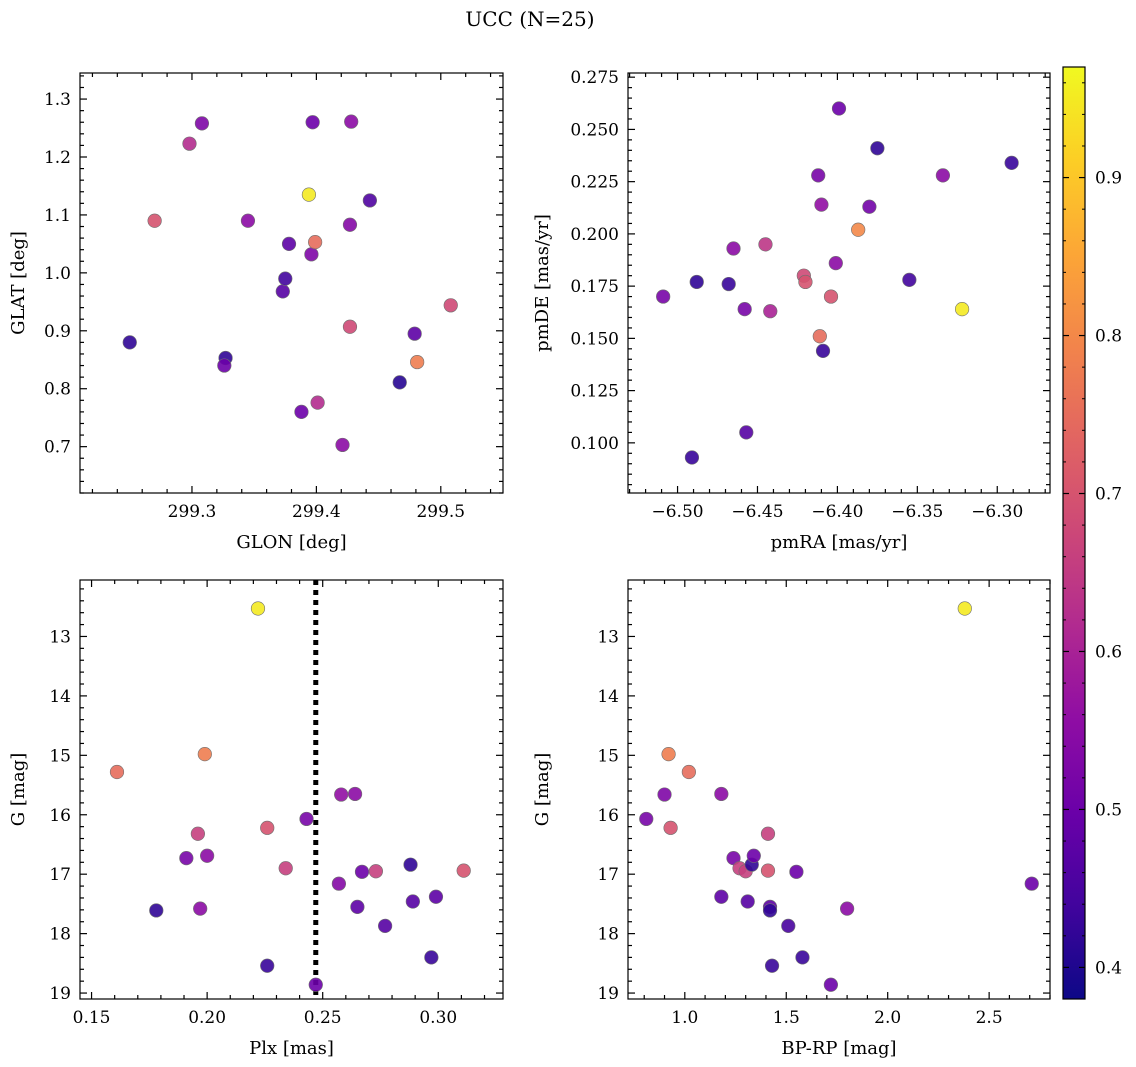  I want to click on x-tick-label: 2.0, so click(887, 1018).